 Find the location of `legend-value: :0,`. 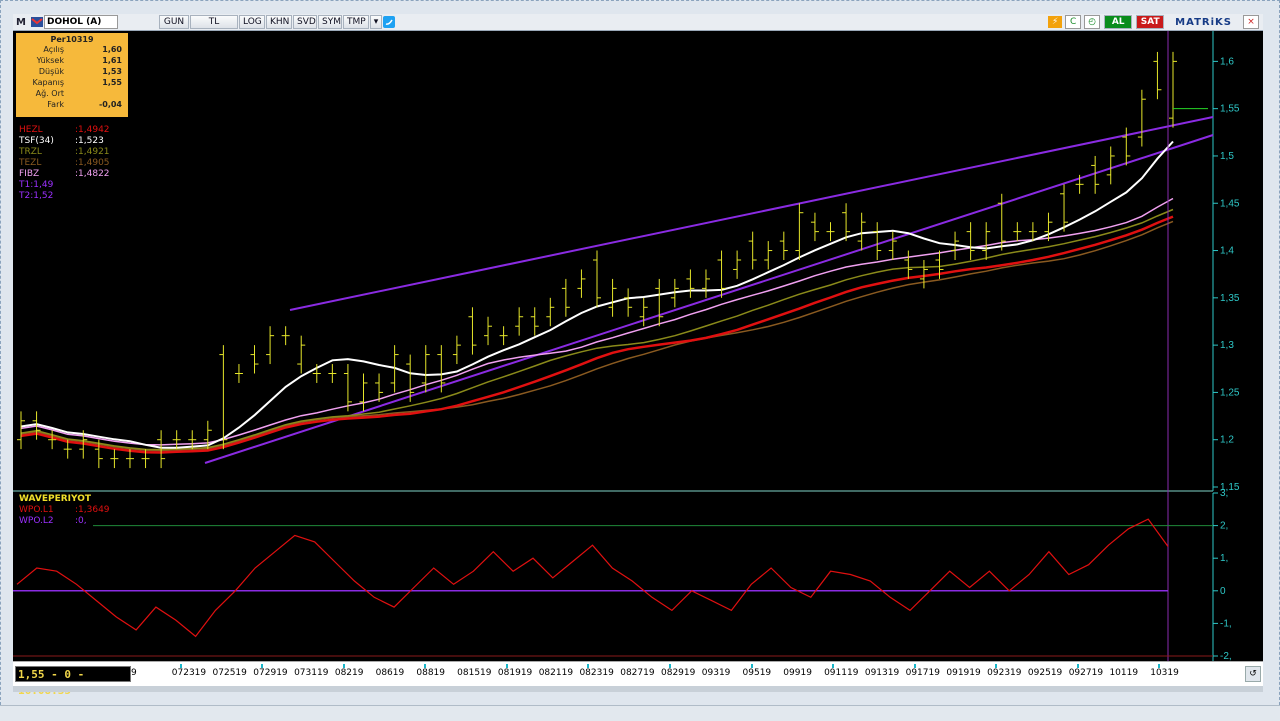

legend-value: :0, is located at coordinates (81, 521).